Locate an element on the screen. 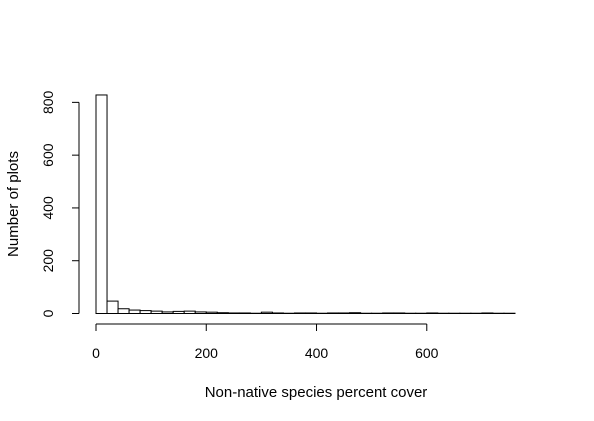 The width and height of the screenshot is (594, 421). x-tick-label: 400 is located at coordinates (317, 353).